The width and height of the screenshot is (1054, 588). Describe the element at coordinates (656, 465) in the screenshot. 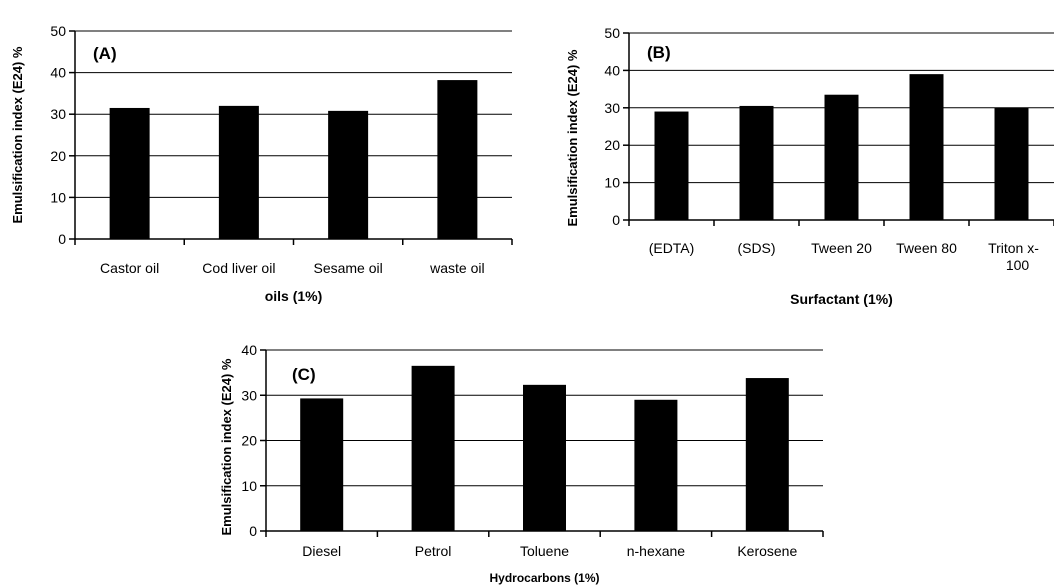

I see `bar-n-hexane` at that location.